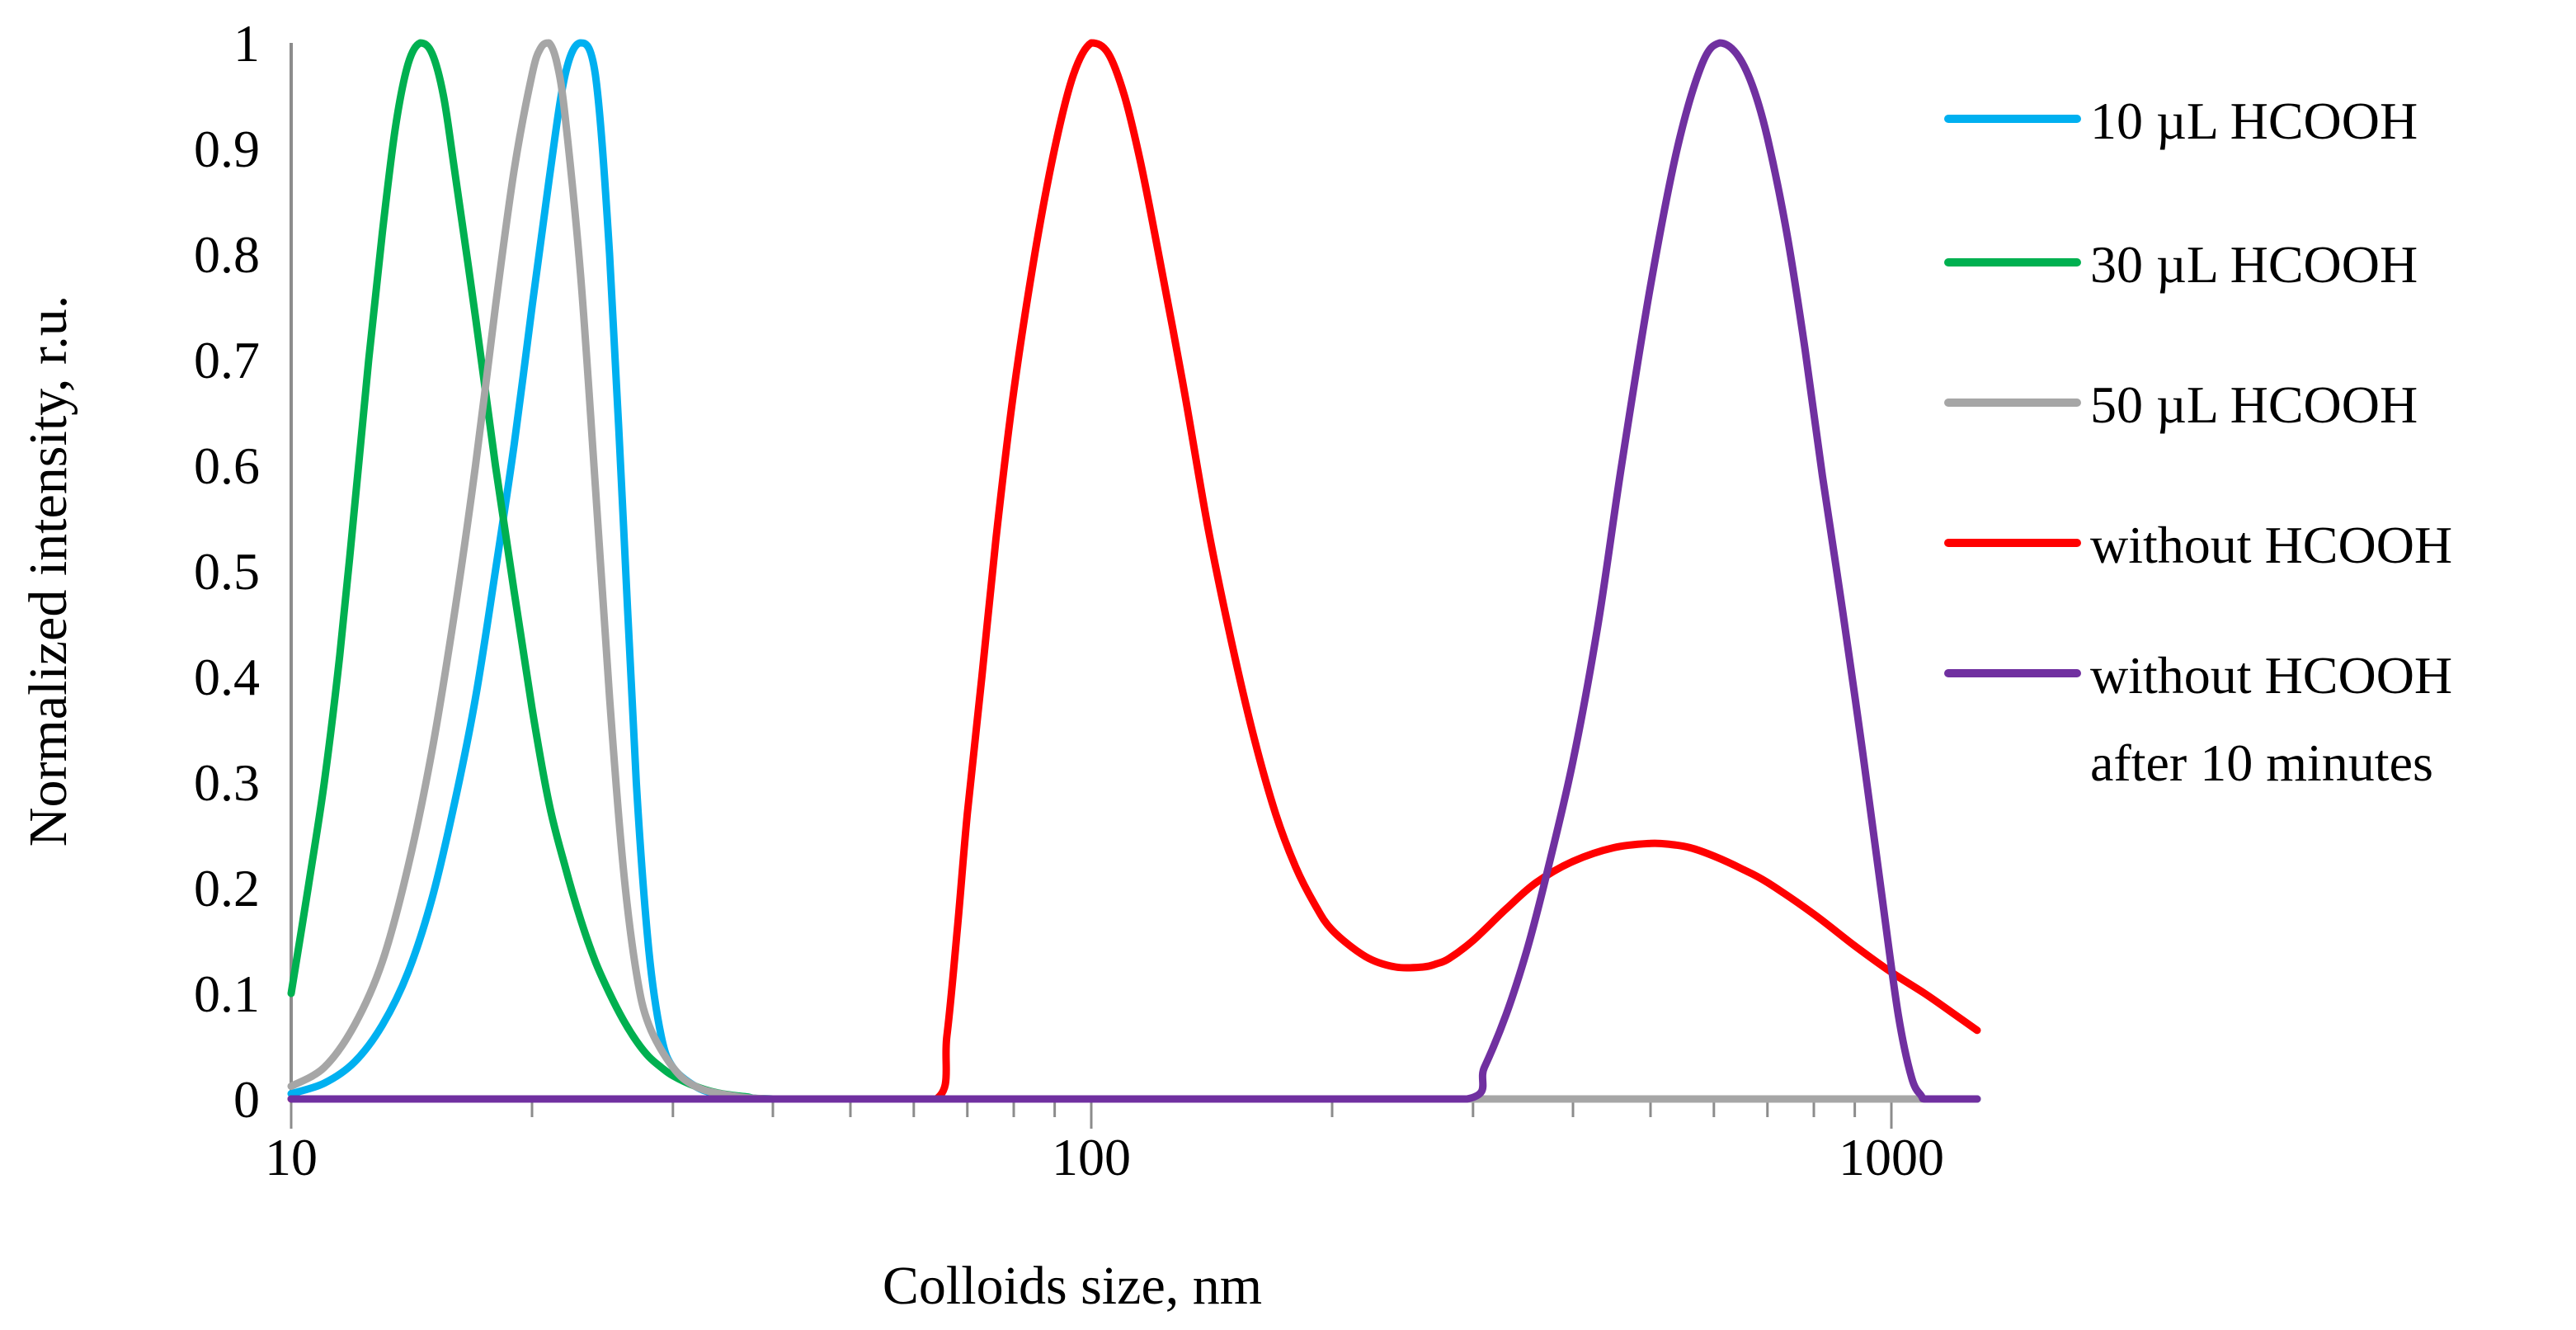  I want to click on y-tick-label: 0.4, so click(227, 677).